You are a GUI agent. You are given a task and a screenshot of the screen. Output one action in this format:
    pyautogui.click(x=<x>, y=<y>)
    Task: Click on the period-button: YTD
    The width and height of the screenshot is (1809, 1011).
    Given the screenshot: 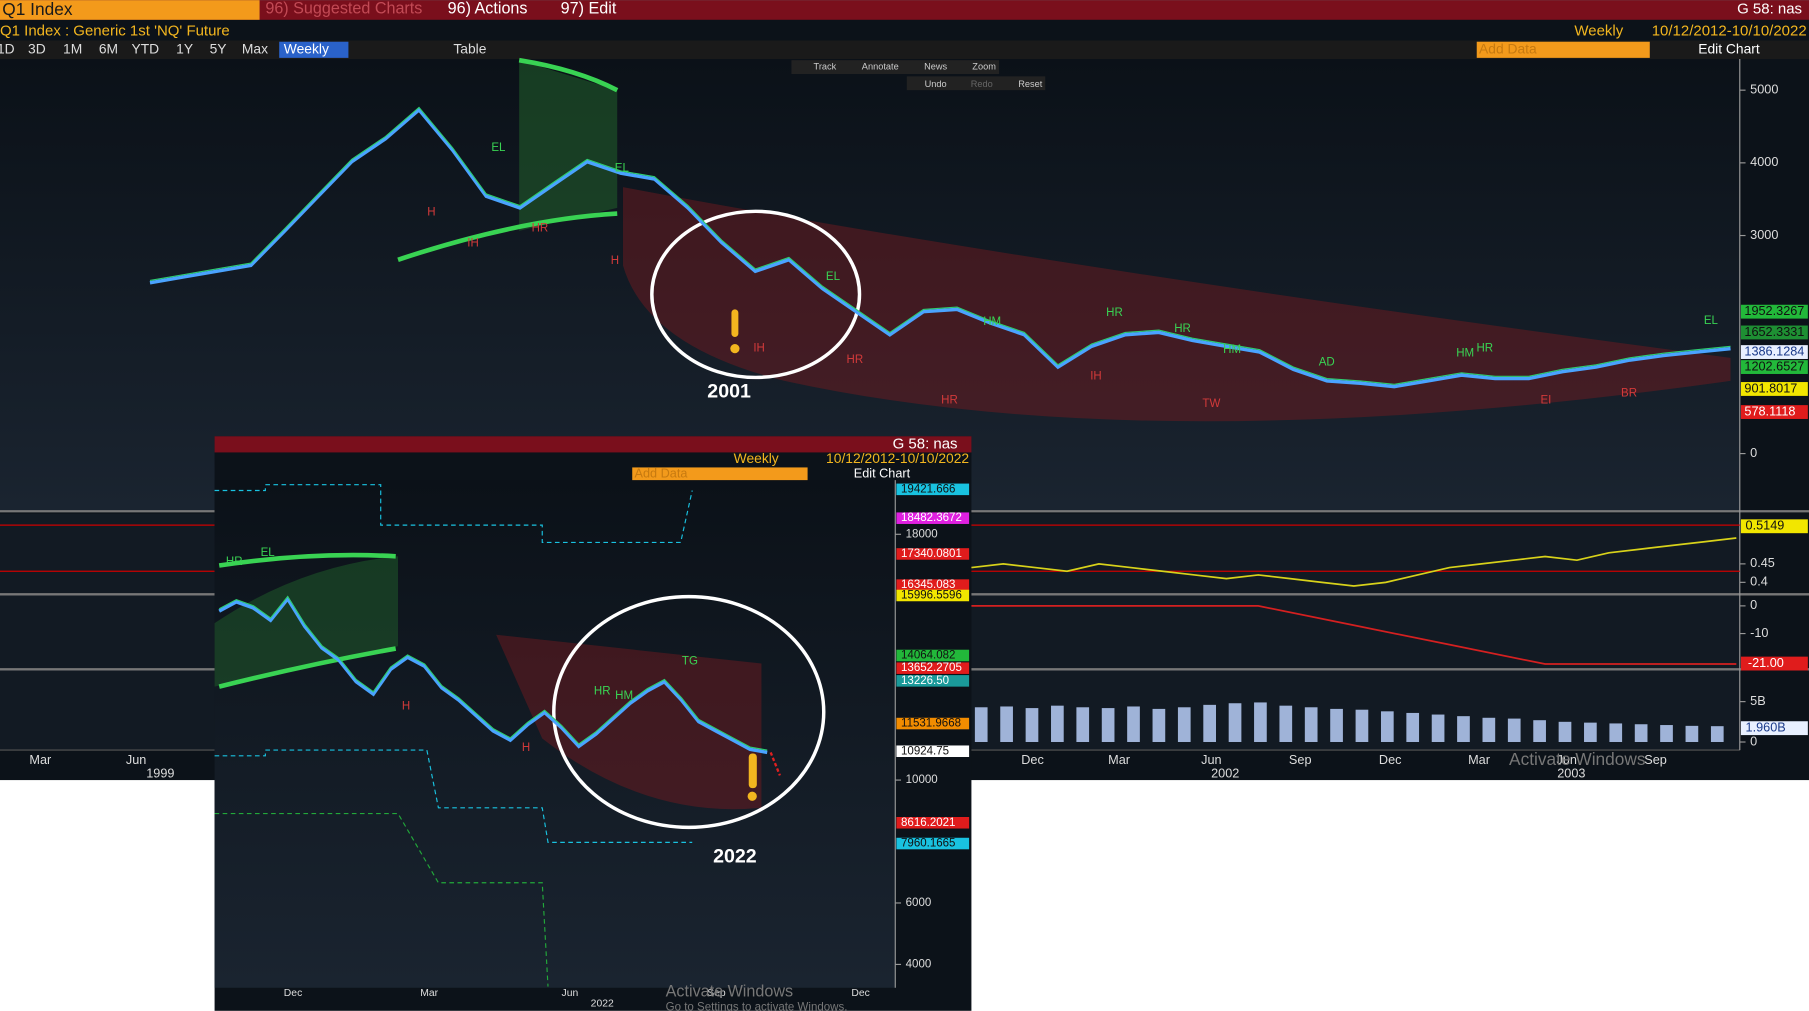 What is the action you would take?
    pyautogui.click(x=146, y=48)
    